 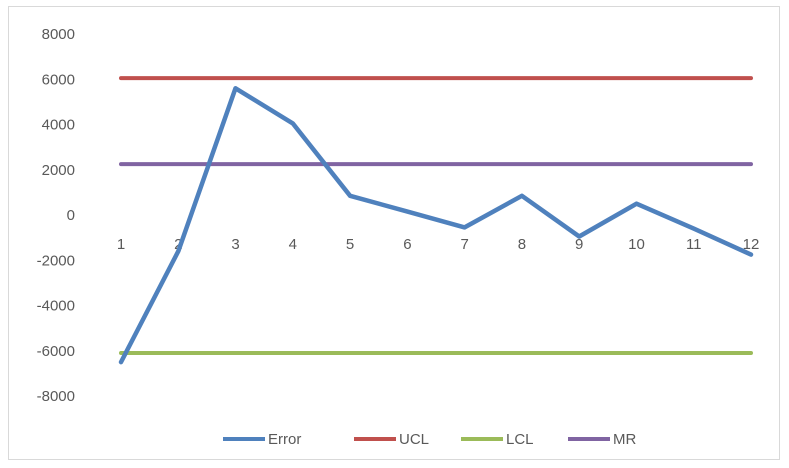 I want to click on x-tick-label: 1, so click(x=121, y=244).